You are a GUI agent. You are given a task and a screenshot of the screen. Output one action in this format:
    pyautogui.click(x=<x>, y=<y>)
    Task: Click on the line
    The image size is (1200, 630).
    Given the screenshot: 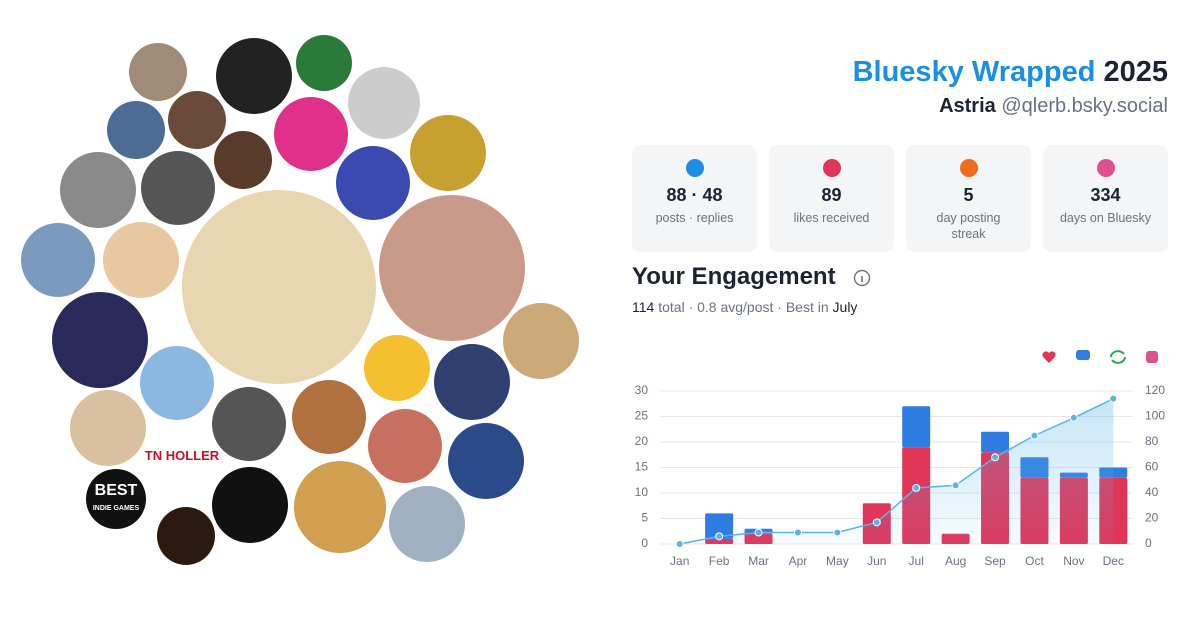 What is the action you would take?
    pyautogui.click(x=896, y=471)
    